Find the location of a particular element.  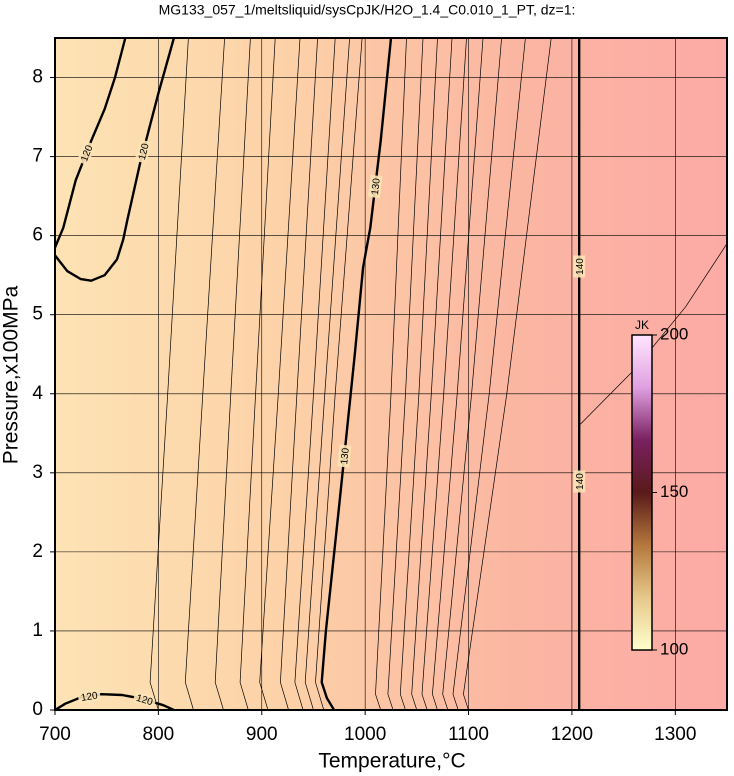

y-tick-label: 7 is located at coordinates (37, 156).